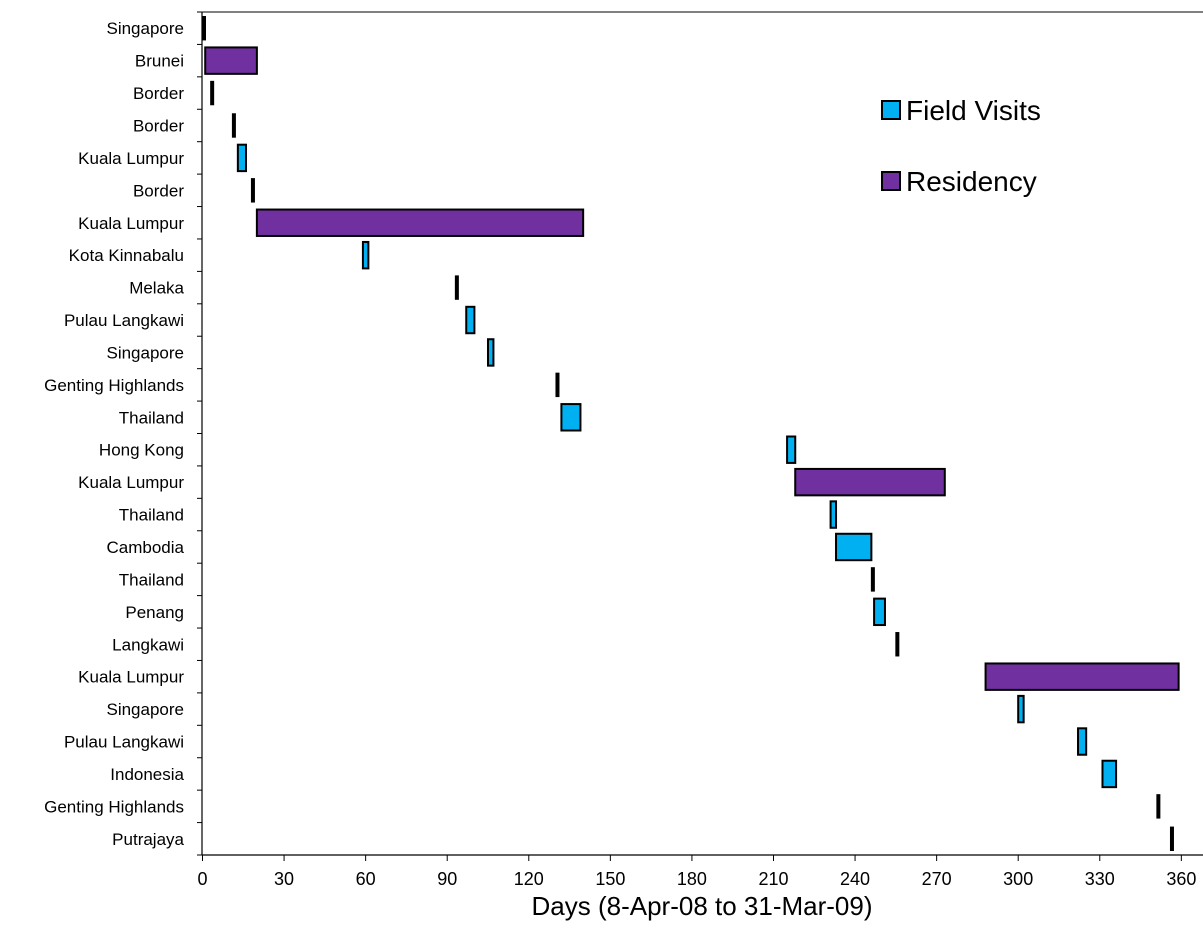  Describe the element at coordinates (937, 879) in the screenshot. I see `x-tick-label: 270` at that location.